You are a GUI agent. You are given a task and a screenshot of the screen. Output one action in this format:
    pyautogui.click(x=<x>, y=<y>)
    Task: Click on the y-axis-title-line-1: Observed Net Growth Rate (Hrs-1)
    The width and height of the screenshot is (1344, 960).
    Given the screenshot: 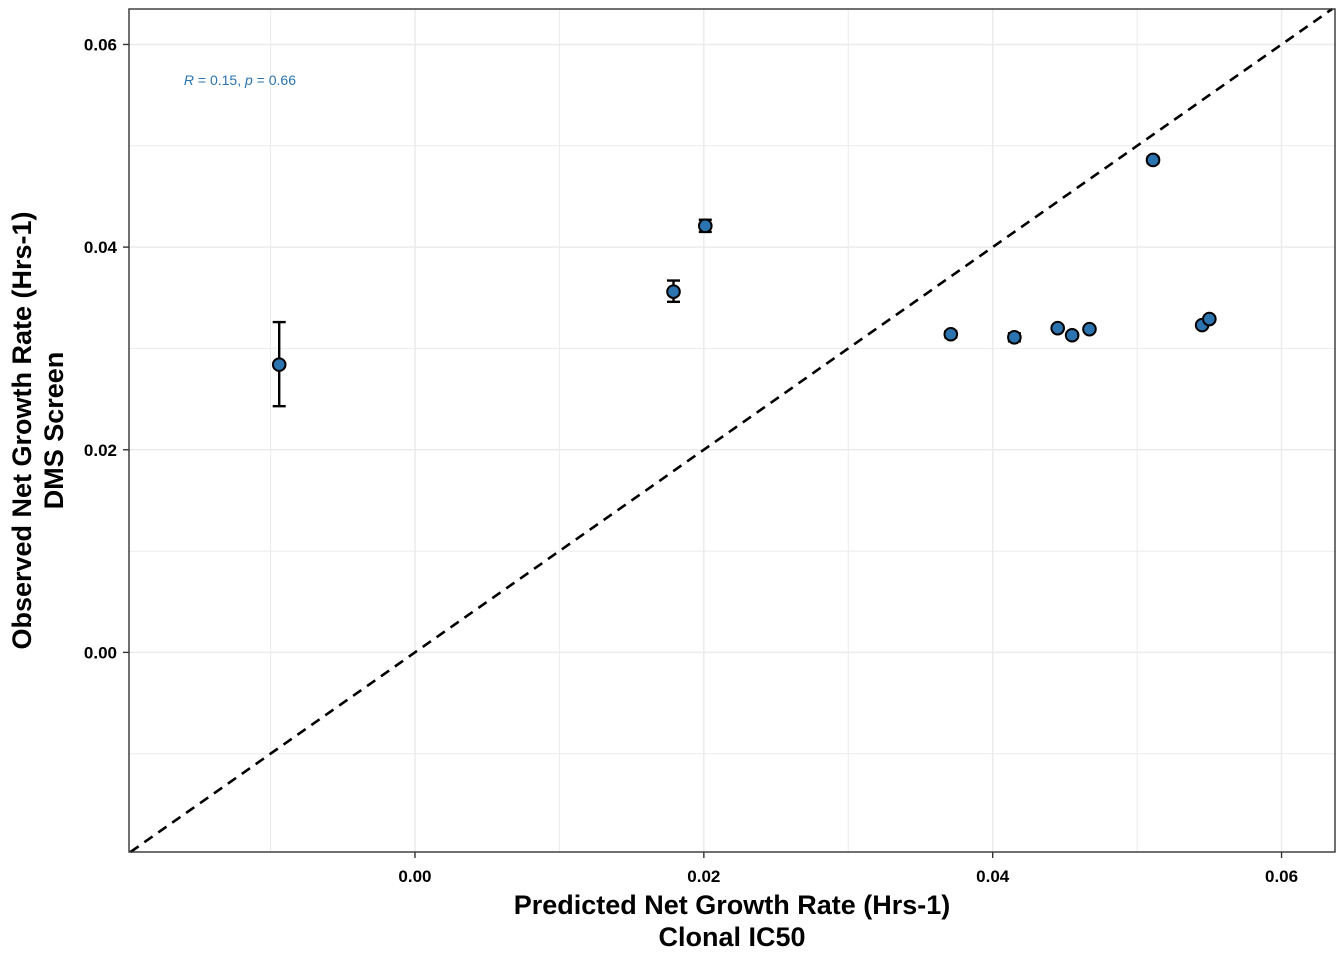 What is the action you would take?
    pyautogui.click(x=22, y=430)
    